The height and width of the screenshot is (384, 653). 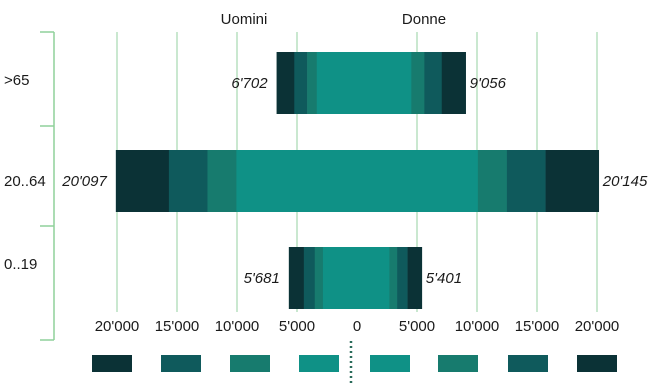 What do you see at coordinates (244, 19) in the screenshot?
I see `header-uomini: Uomini` at bounding box center [244, 19].